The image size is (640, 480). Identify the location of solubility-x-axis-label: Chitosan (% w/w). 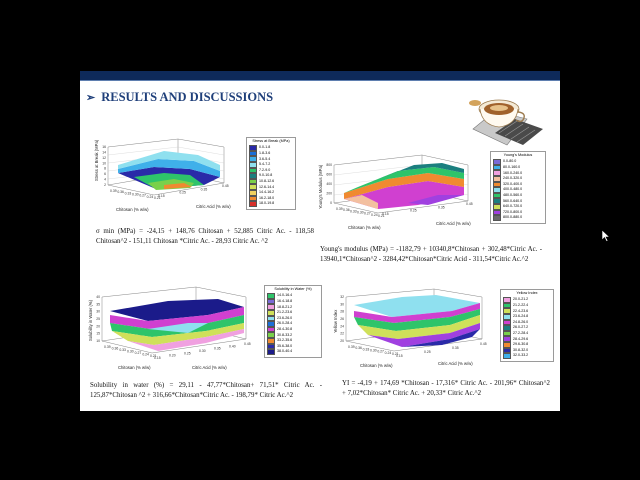
(134, 367).